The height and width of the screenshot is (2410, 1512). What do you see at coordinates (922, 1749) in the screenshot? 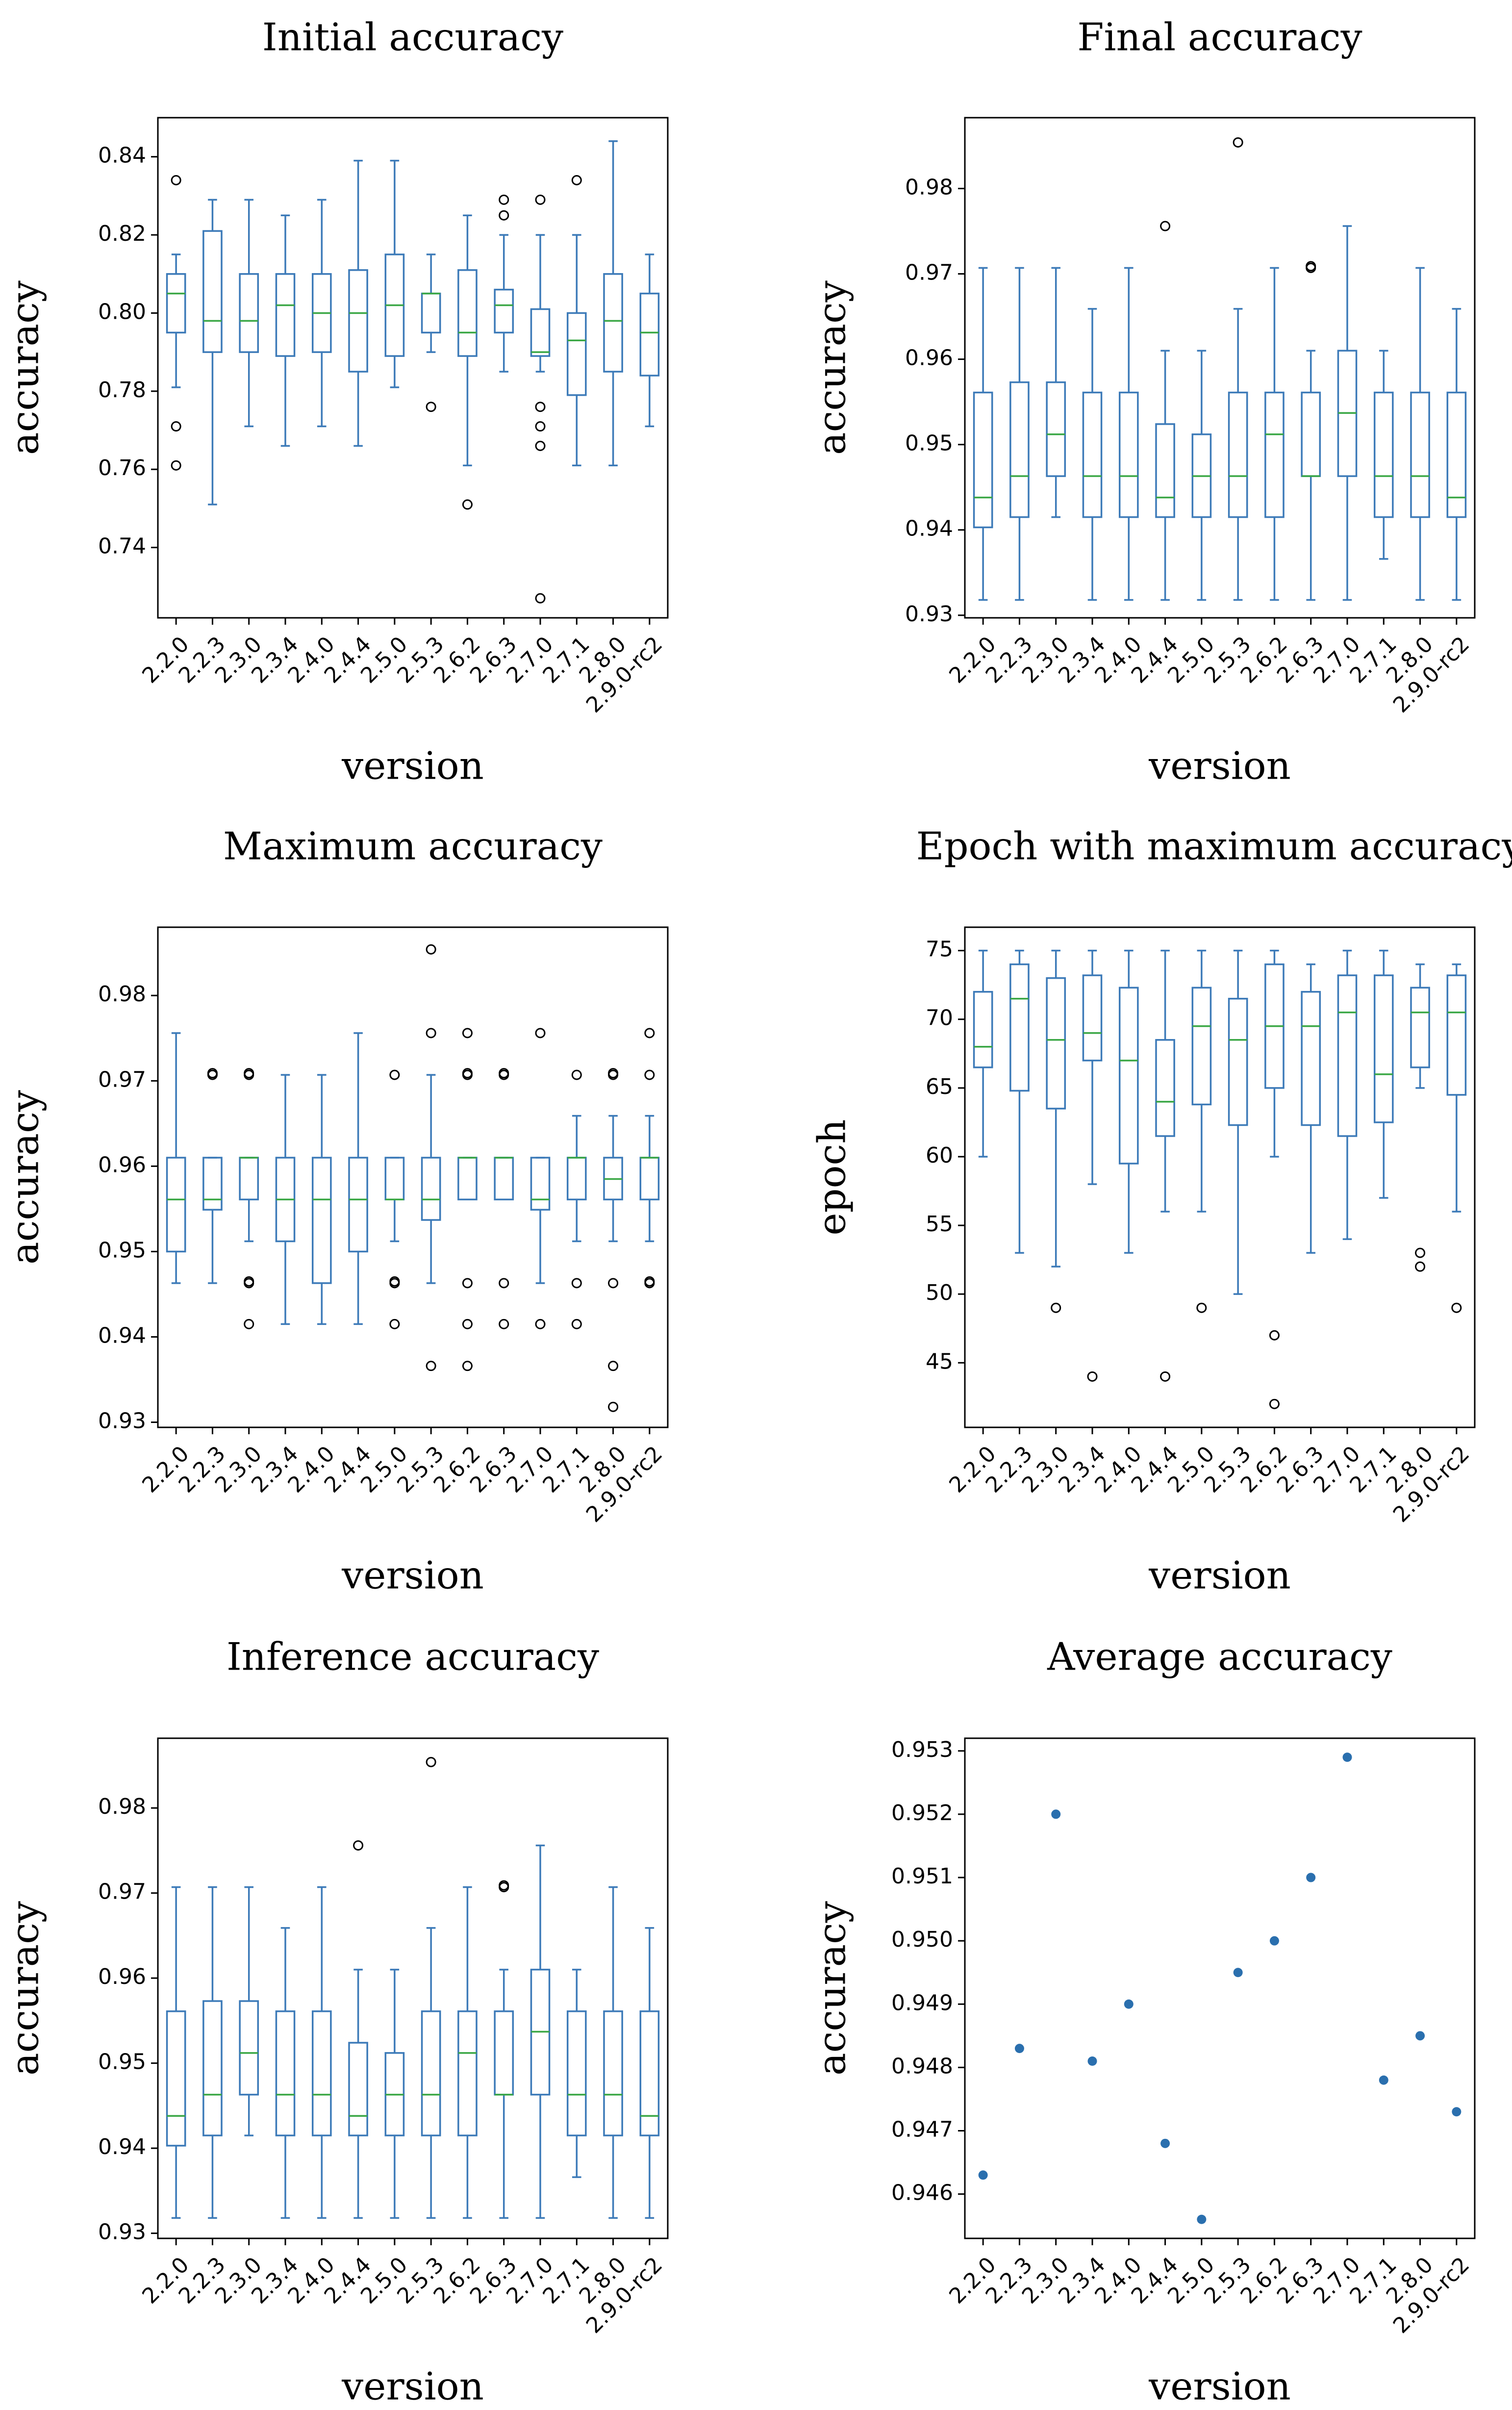
I see `y-tick-label: 0.953` at bounding box center [922, 1749].